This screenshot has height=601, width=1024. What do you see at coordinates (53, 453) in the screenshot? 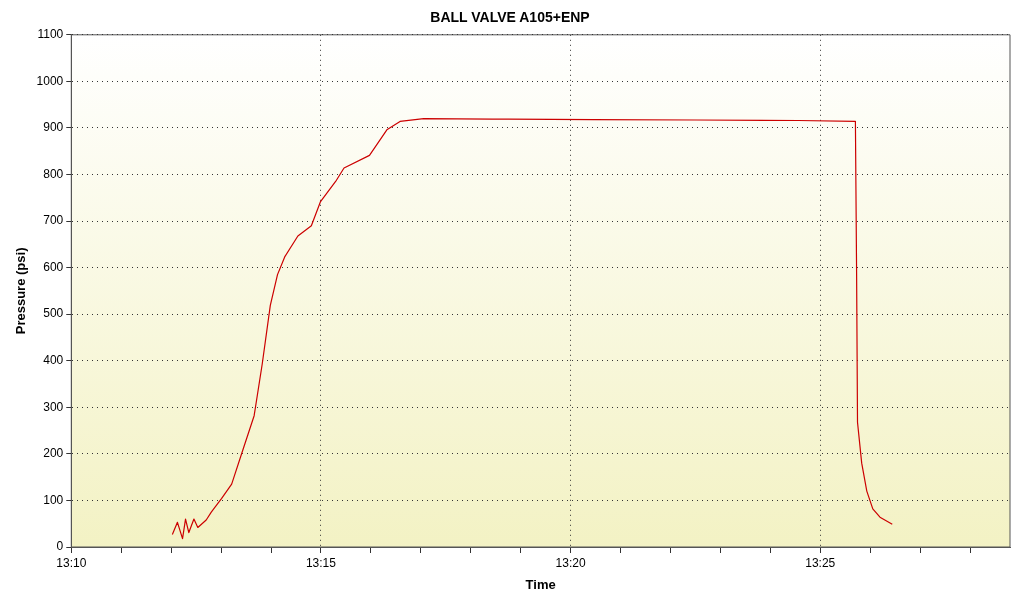
I see `y-tick-label: 200` at bounding box center [53, 453].